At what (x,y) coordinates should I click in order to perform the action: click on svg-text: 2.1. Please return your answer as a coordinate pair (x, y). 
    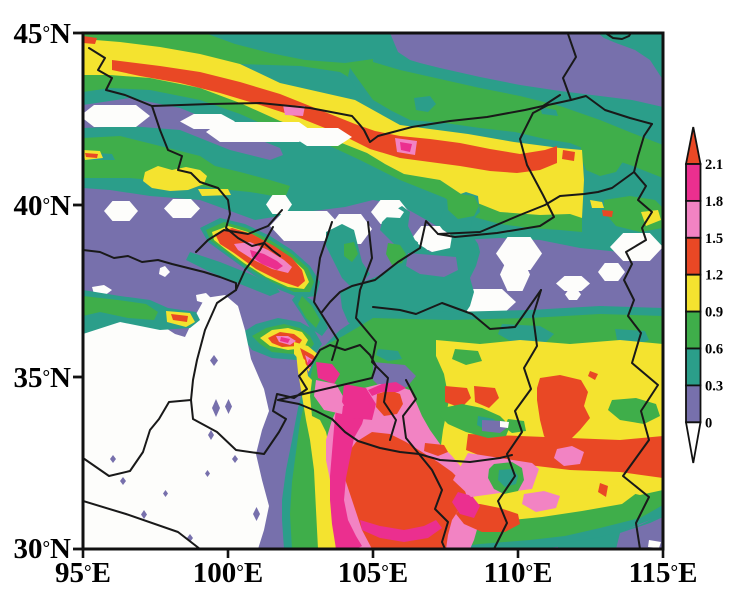
    Looking at the image, I should click on (714, 165).